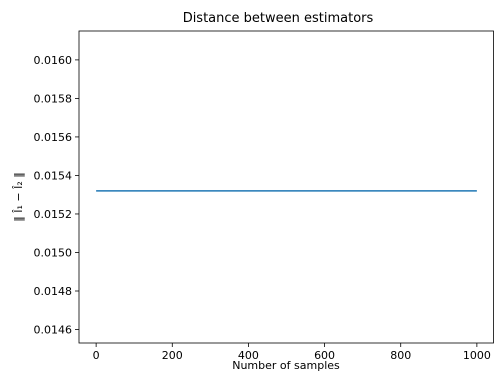 This screenshot has width=494, height=376. I want to click on x-tick-label-800: 800, so click(400, 355).